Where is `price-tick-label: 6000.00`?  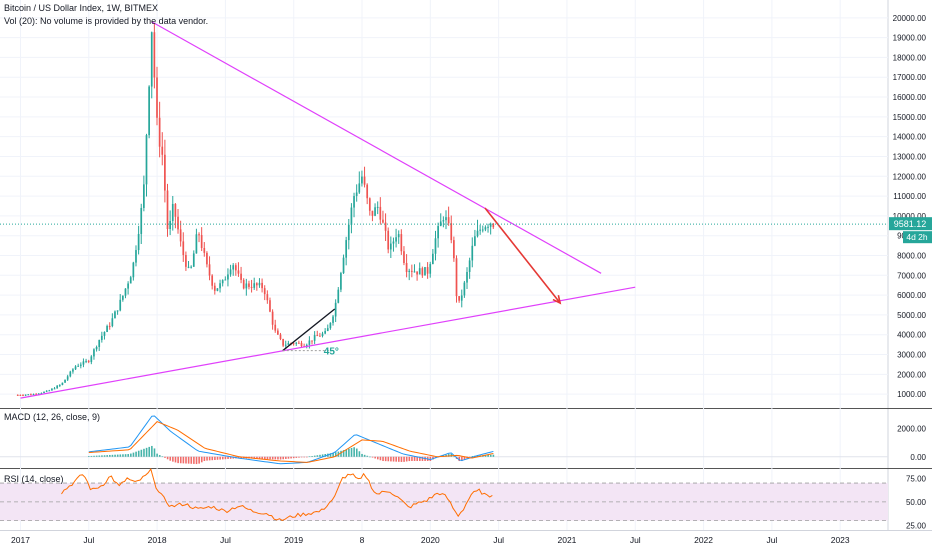 price-tick-label: 6000.00 is located at coordinates (911, 295).